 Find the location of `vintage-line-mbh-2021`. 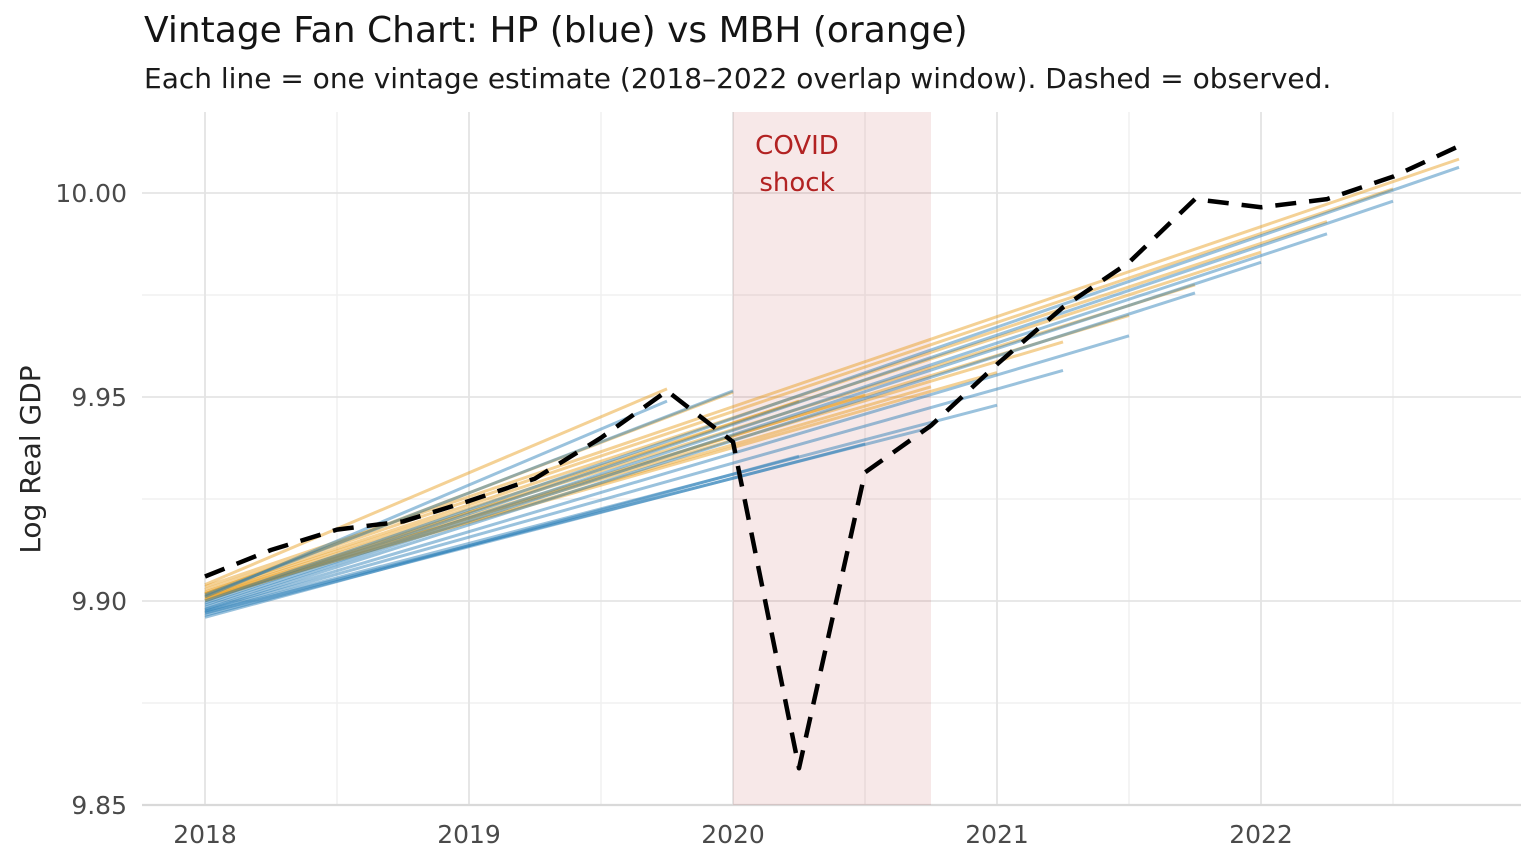

vintage-line-mbh-2021 is located at coordinates (601, 485).